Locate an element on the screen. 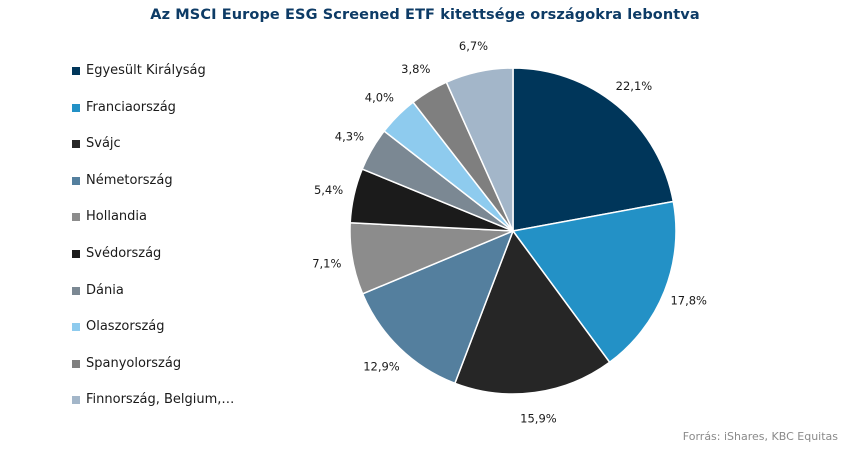  legend-label: Franciaország is located at coordinates (131, 107).